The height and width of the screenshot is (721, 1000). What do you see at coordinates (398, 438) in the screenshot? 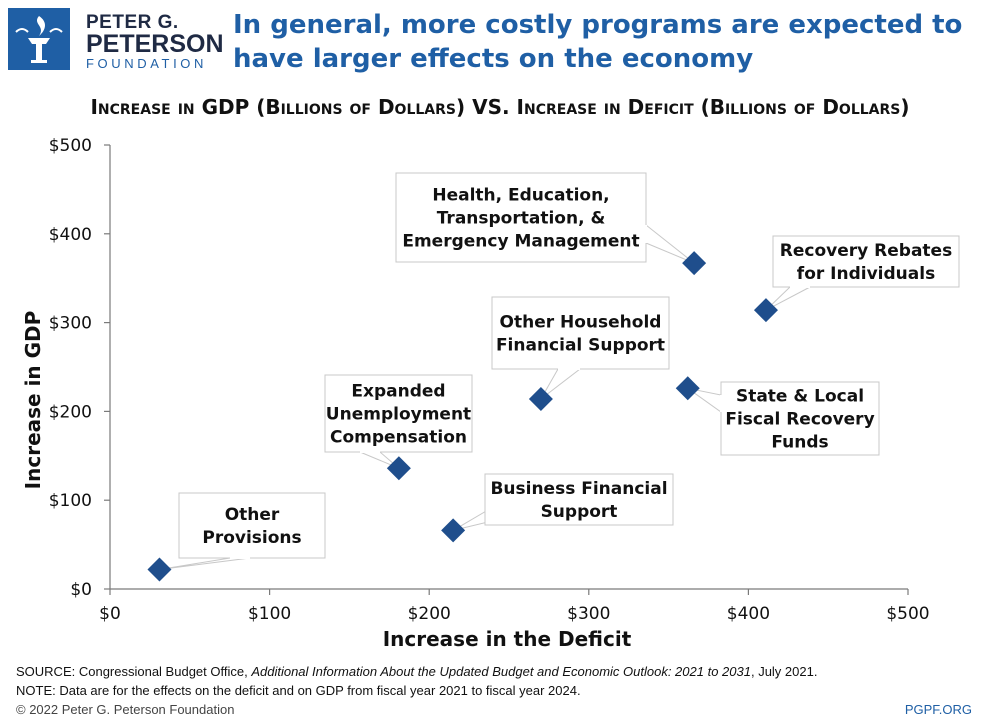
I see `point-label-line: Compensation` at bounding box center [398, 438].